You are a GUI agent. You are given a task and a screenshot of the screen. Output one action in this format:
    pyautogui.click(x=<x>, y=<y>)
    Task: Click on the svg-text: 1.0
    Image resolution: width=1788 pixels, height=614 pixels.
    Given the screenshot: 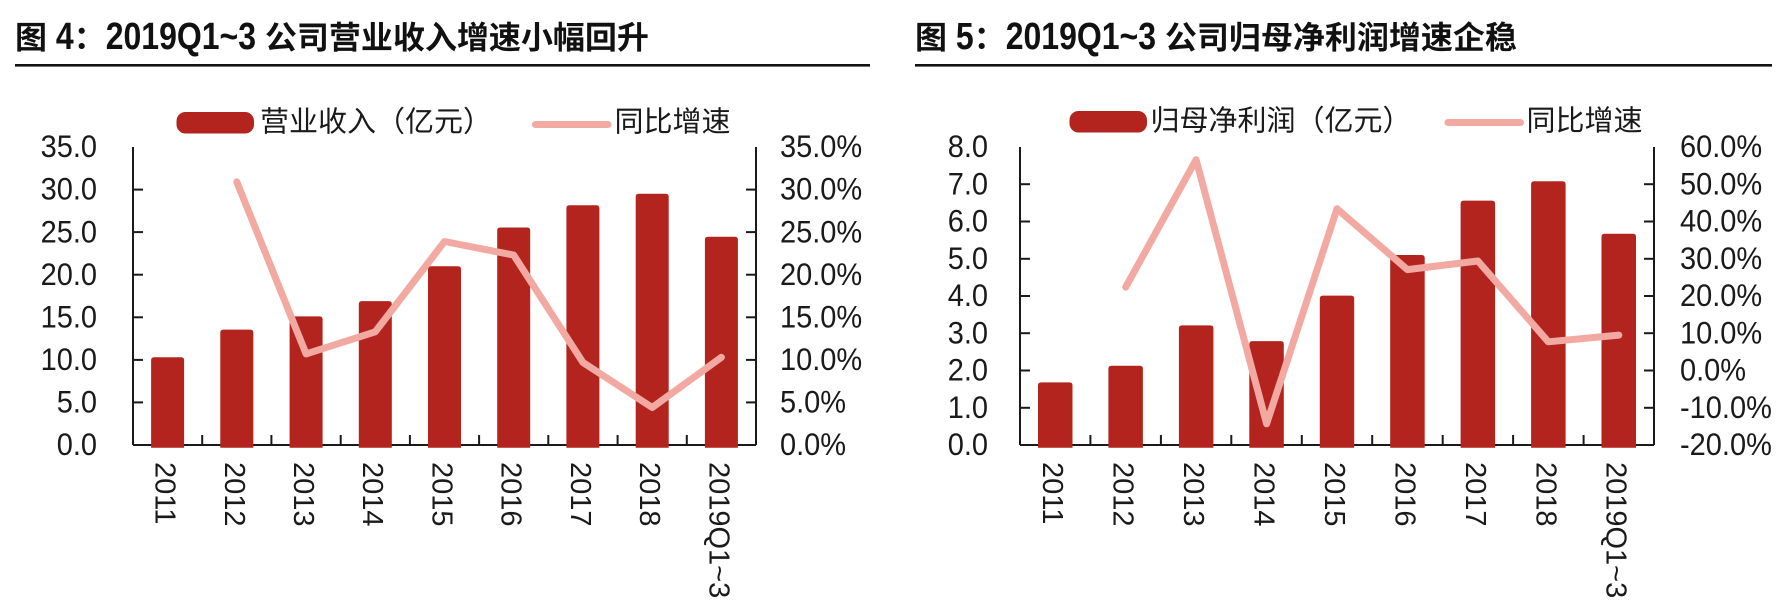 What is the action you would take?
    pyautogui.click(x=968, y=408)
    